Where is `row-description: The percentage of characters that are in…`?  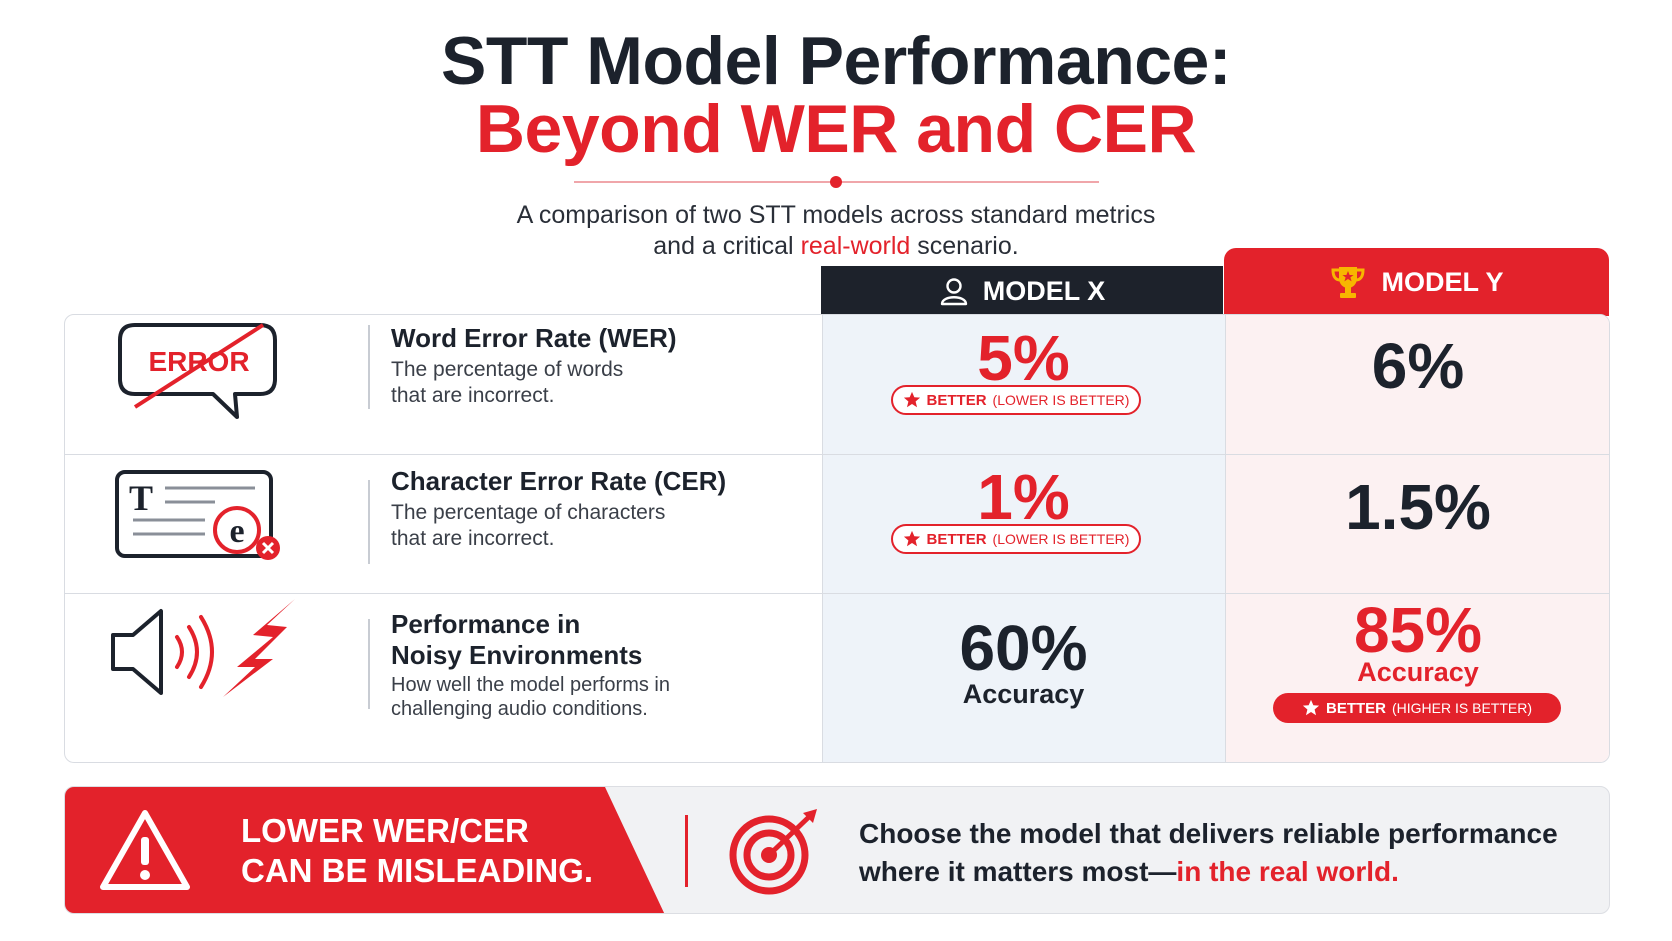 row-description: The percentage of characters that are in… is located at coordinates (528, 525).